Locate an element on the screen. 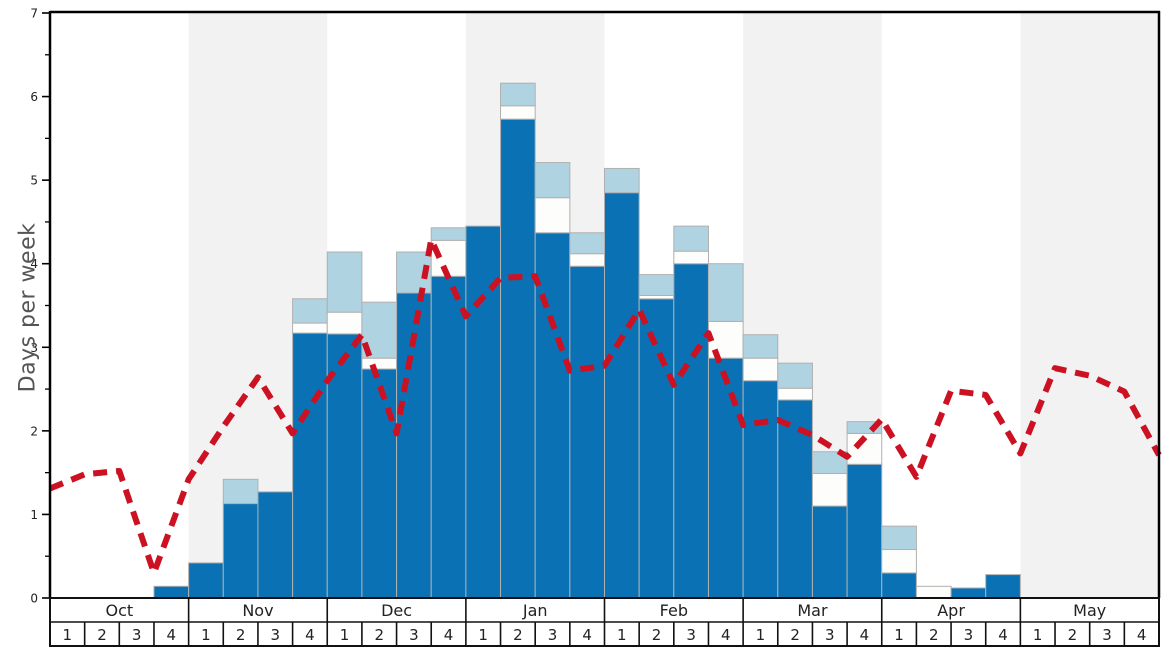 The image size is (1168, 648). month-label: Feb is located at coordinates (674, 610).